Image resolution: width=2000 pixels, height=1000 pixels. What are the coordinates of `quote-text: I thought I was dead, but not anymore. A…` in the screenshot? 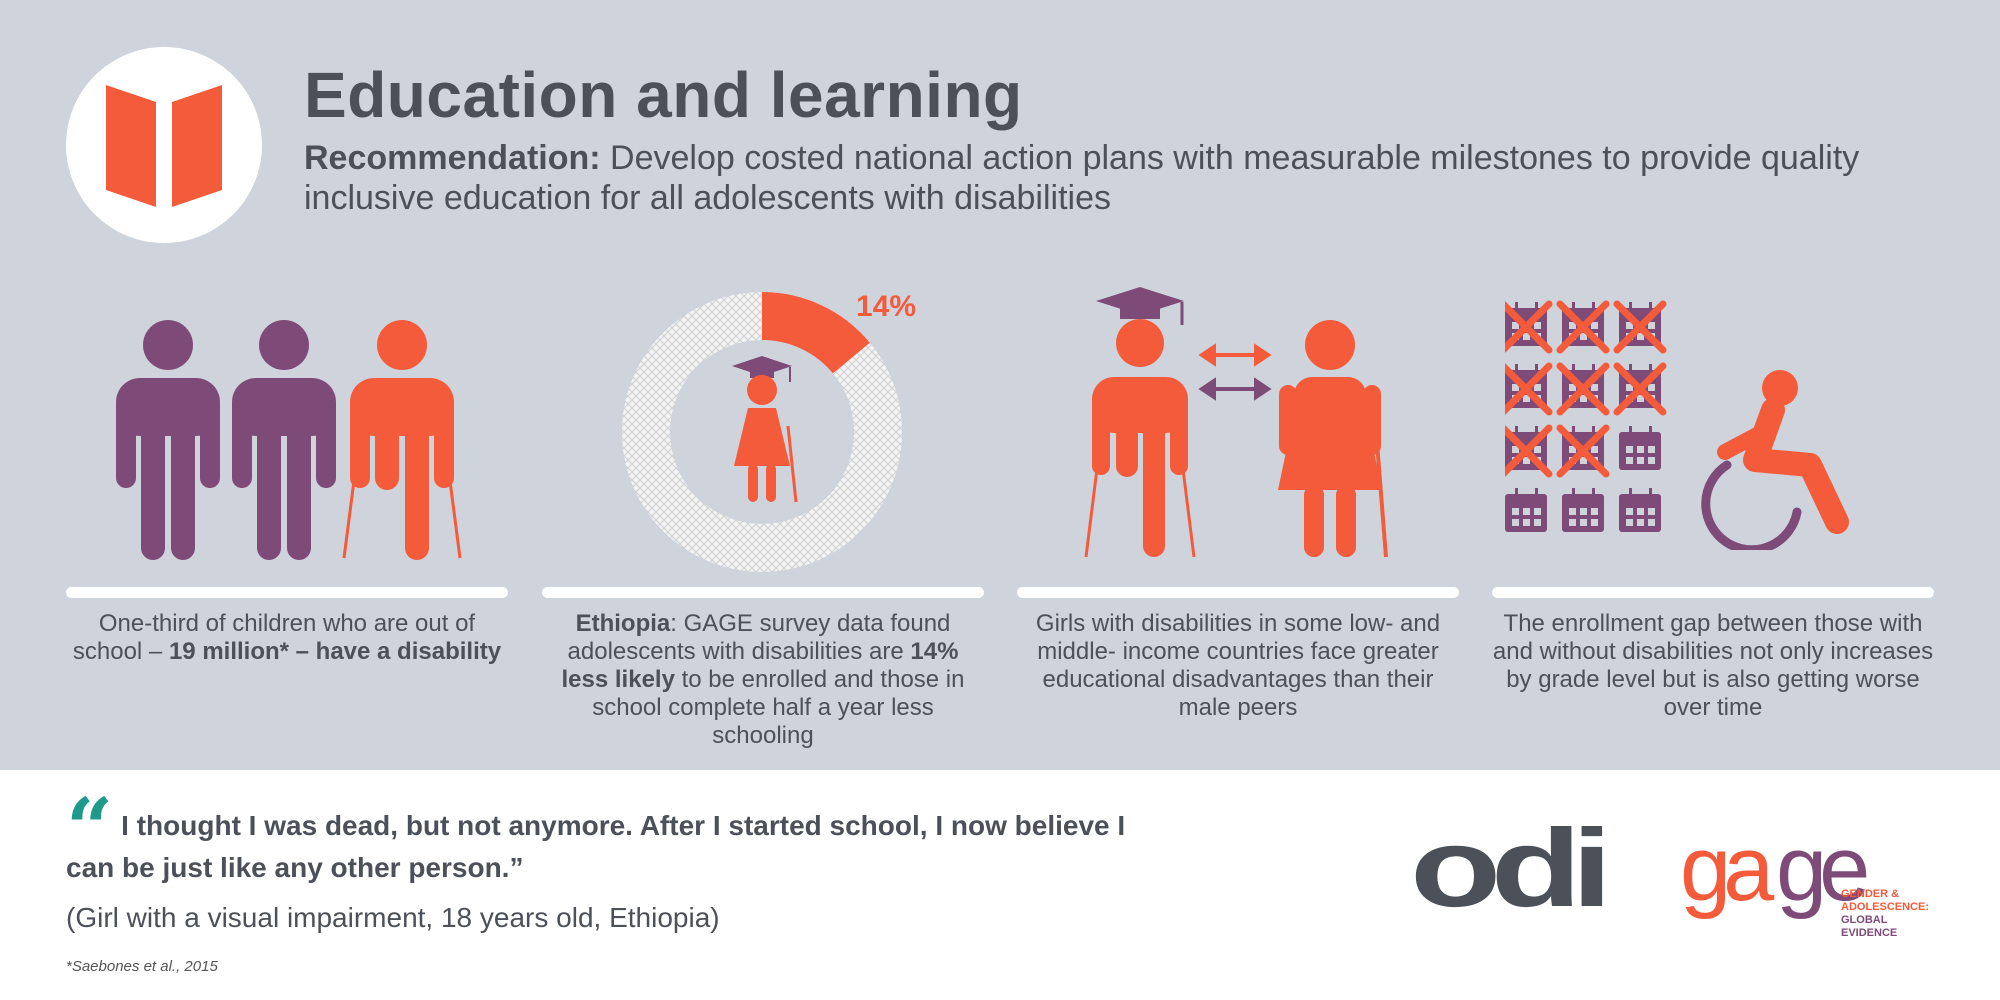 It's located at (596, 846).